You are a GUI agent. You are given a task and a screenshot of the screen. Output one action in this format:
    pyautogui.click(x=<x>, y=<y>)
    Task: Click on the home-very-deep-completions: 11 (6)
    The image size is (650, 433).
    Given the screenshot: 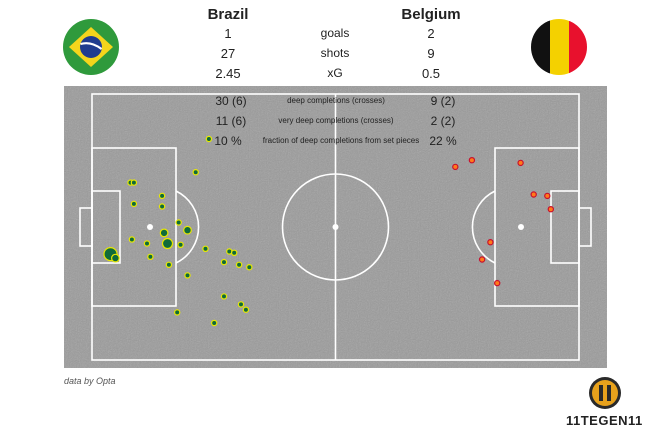 What is the action you would take?
    pyautogui.click(x=231, y=121)
    